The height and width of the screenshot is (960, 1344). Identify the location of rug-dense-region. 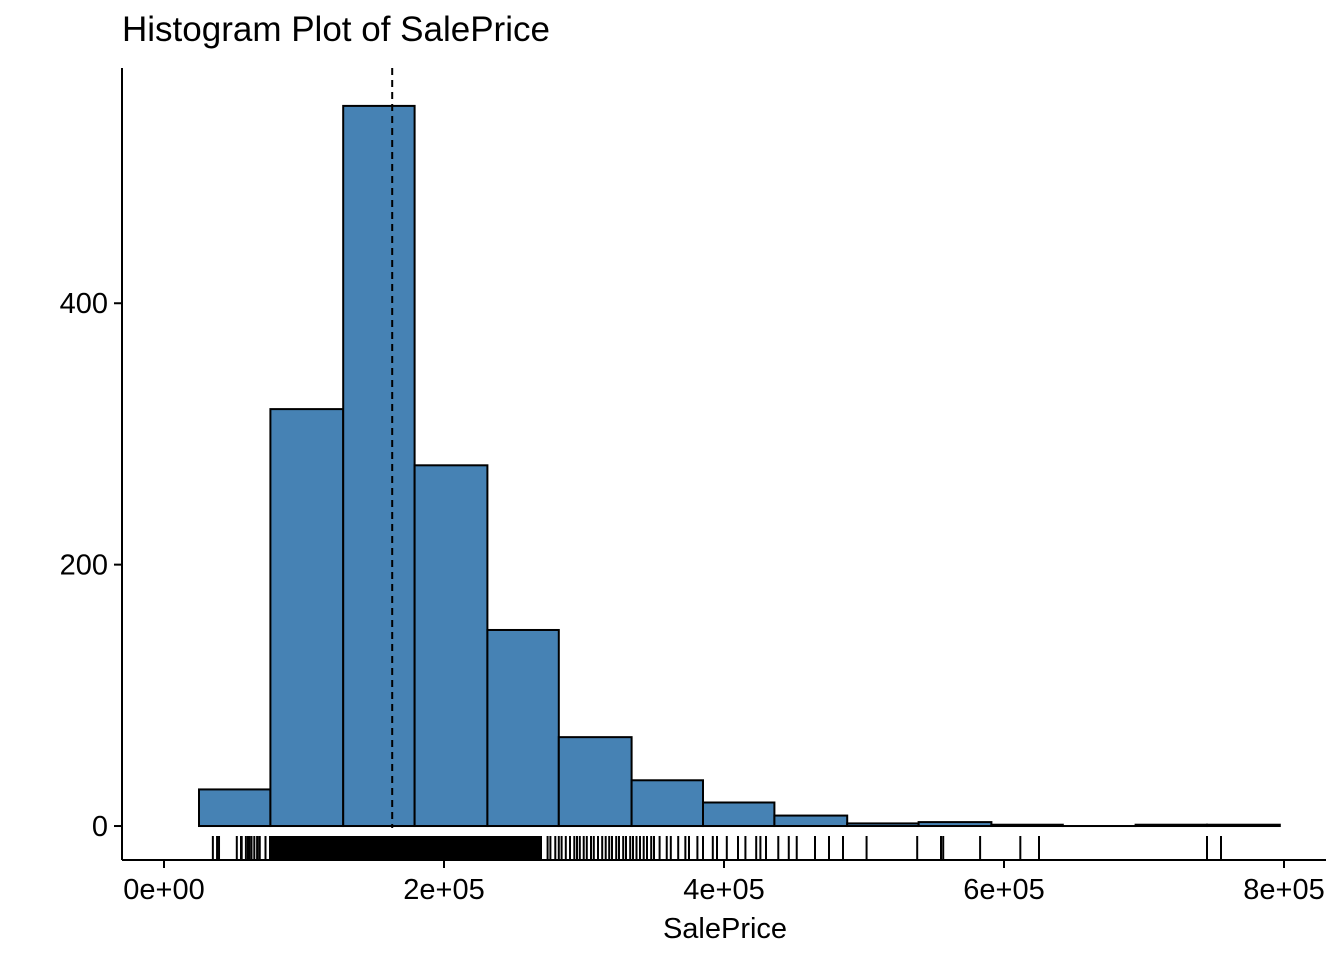
(405, 848).